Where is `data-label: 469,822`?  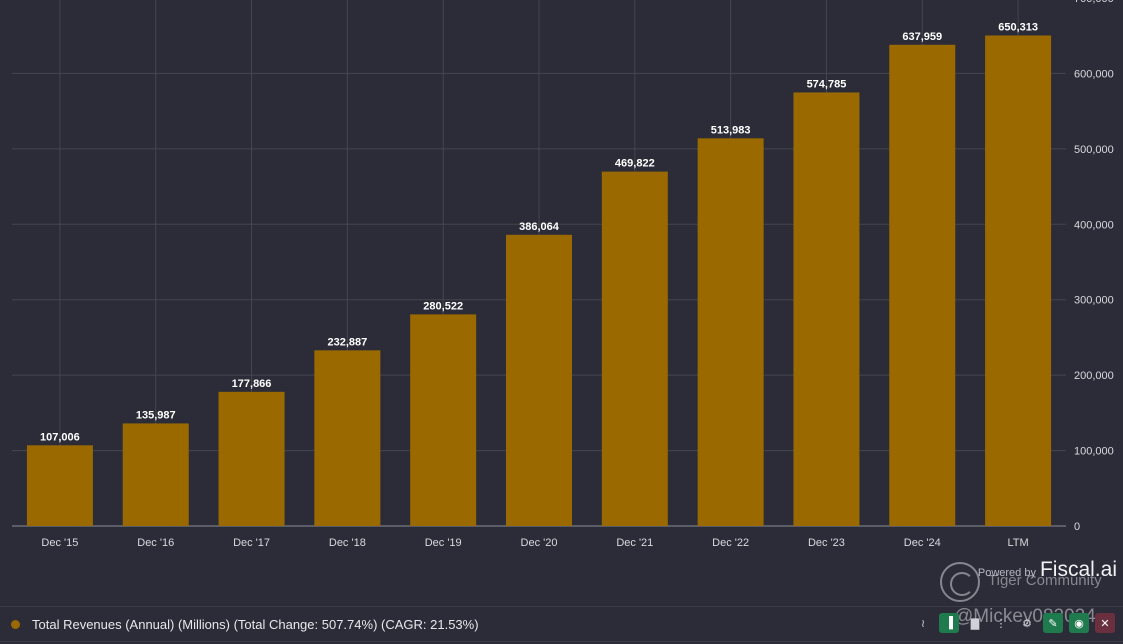 data-label: 469,822 is located at coordinates (635, 164).